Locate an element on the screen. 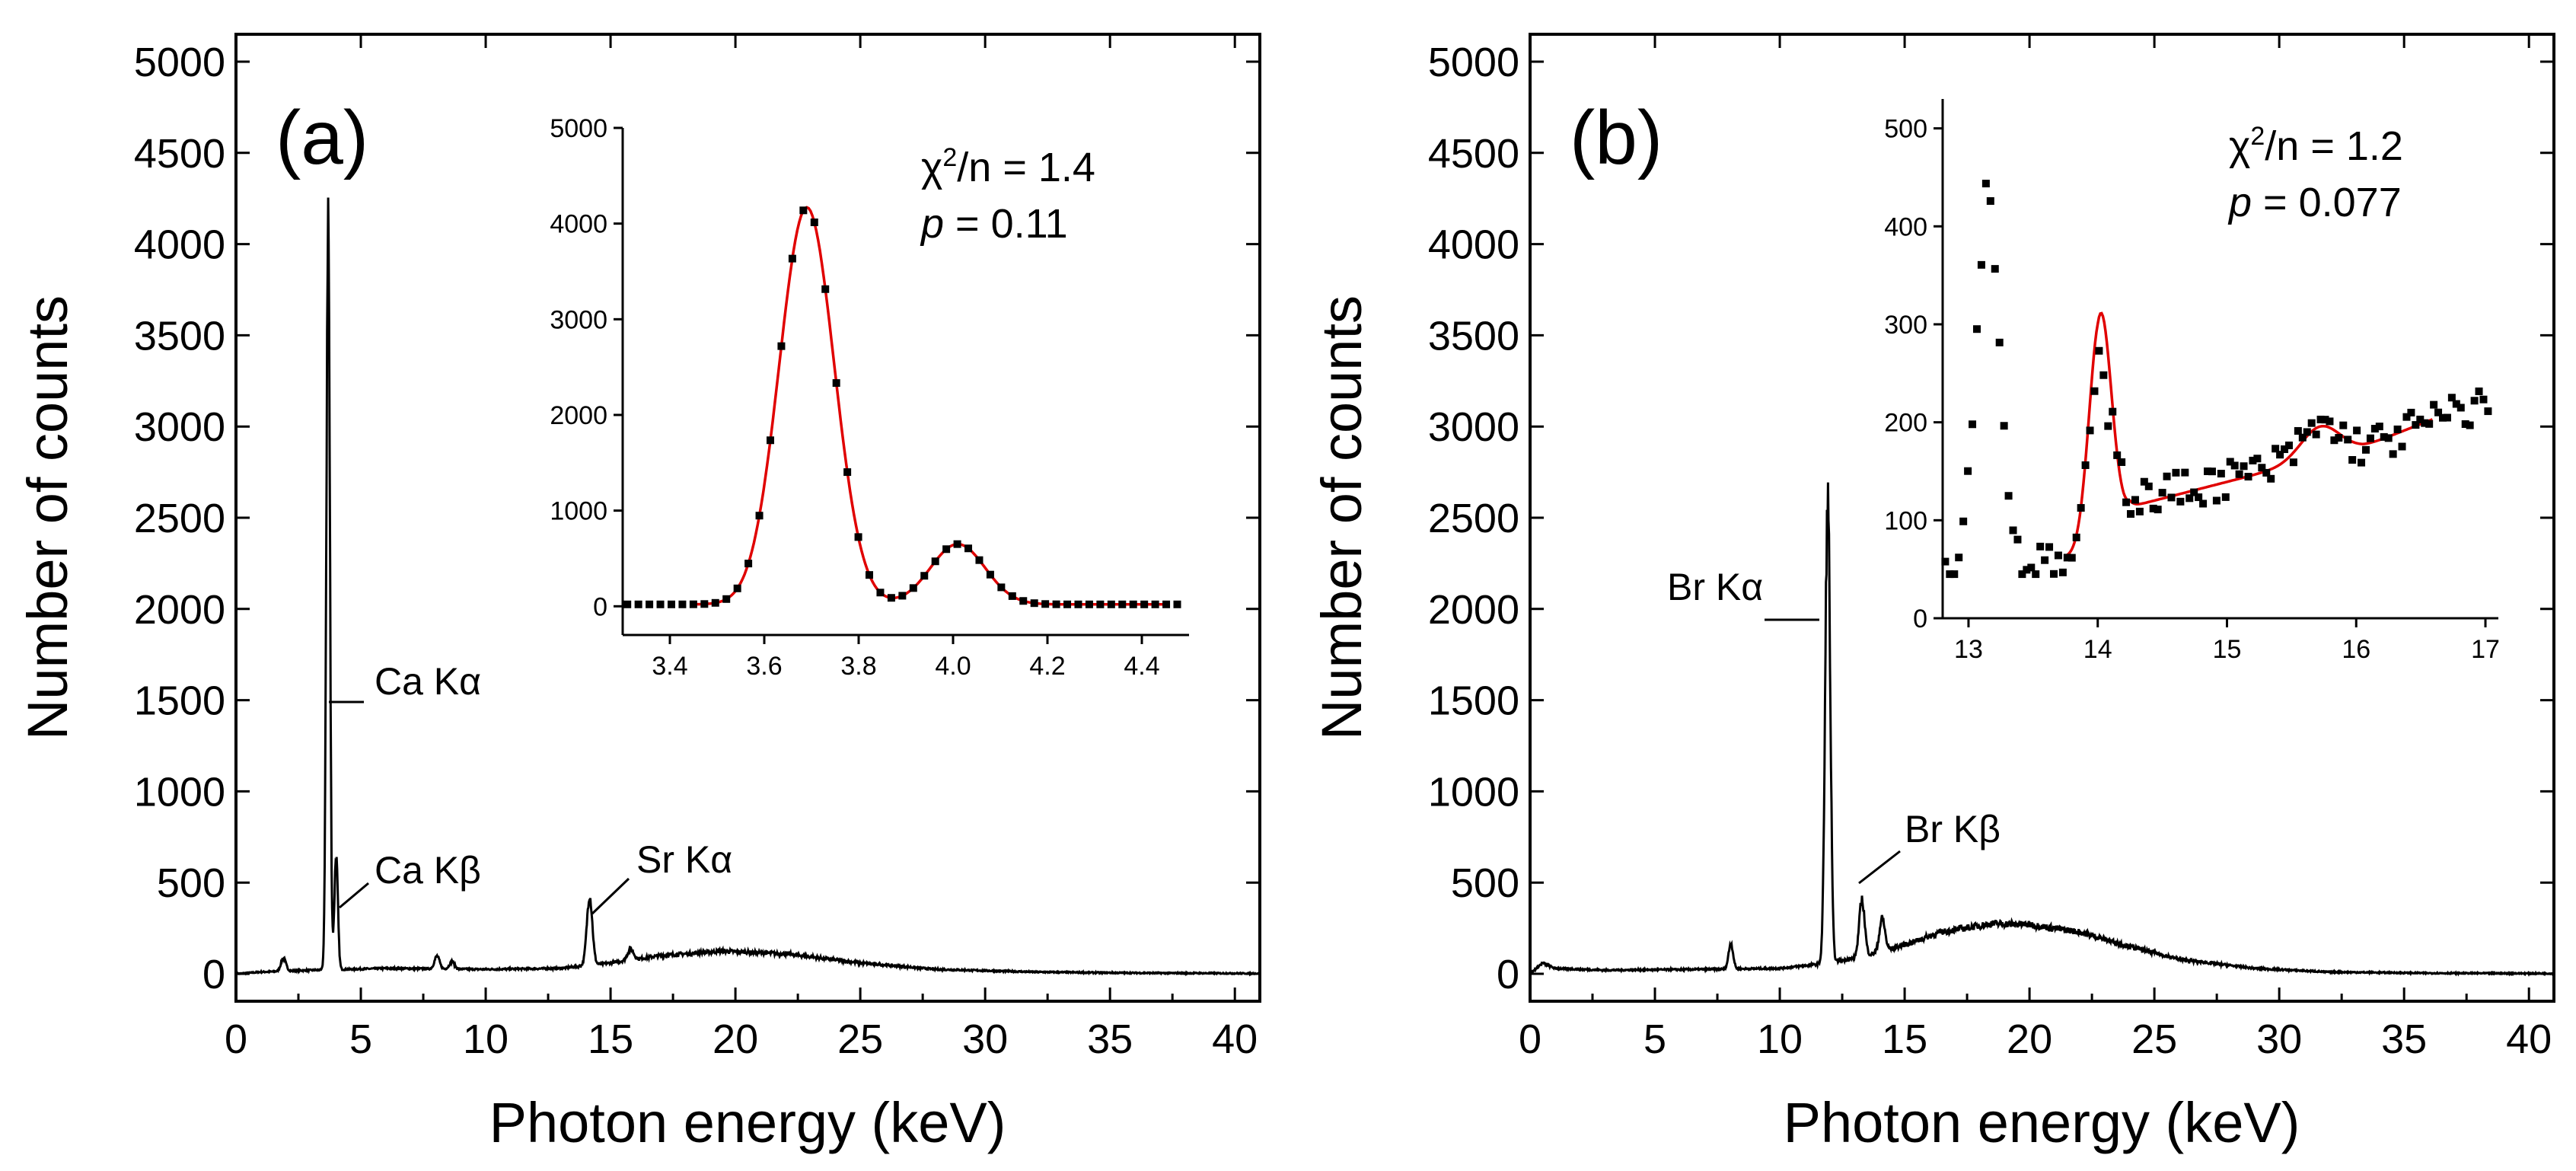 Image resolution: width=2576 pixels, height=1171 pixels. a-inset-pvalue: p = 0.11 is located at coordinates (994, 224).